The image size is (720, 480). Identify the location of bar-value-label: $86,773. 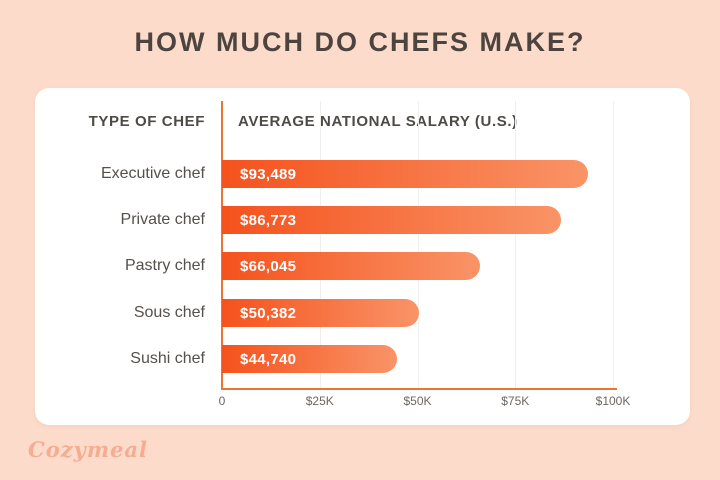
(268, 220).